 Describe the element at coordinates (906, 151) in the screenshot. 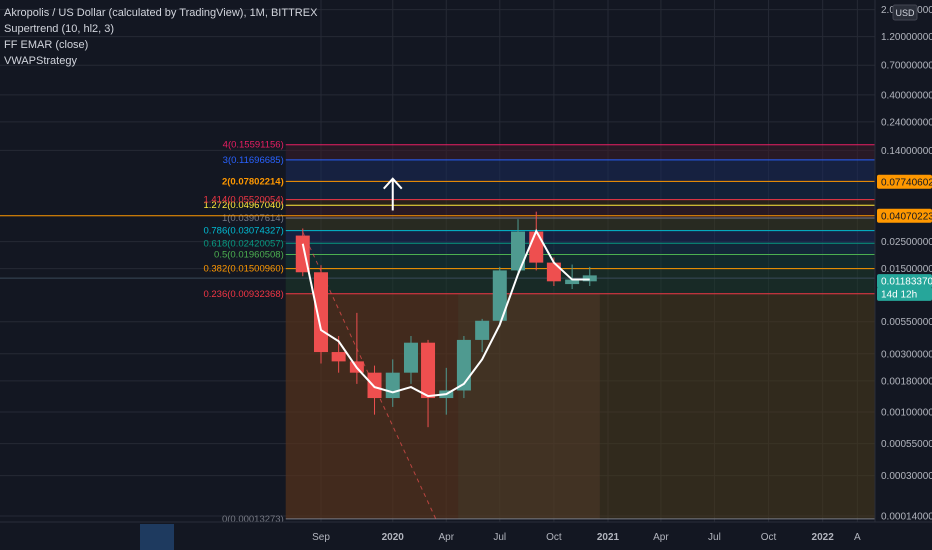

I see `price-axis-tick-label: 0.14000000` at that location.